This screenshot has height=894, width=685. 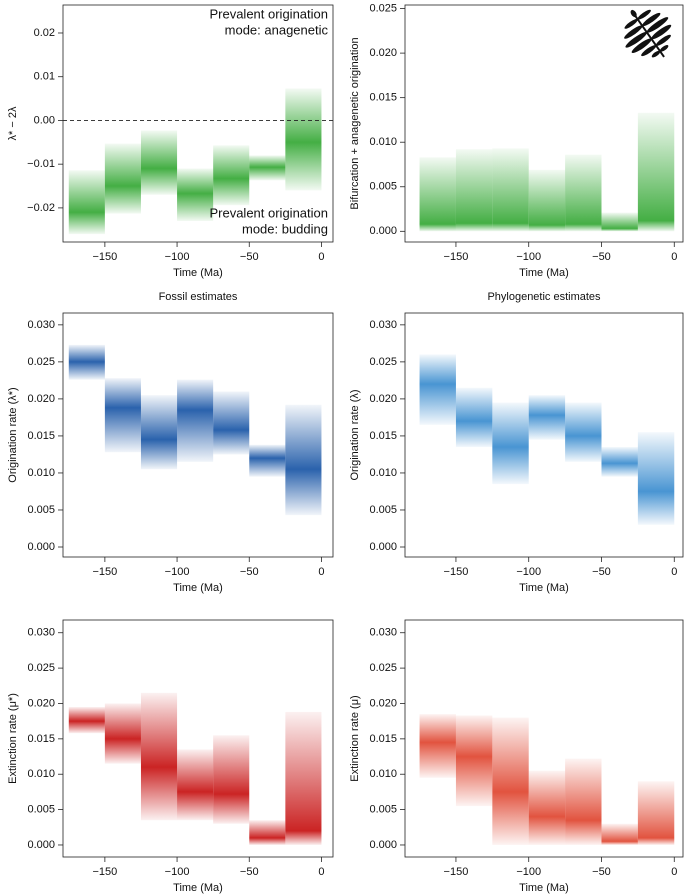 I want to click on y-axis-label: Extinction rate (μ), so click(x=355, y=738).